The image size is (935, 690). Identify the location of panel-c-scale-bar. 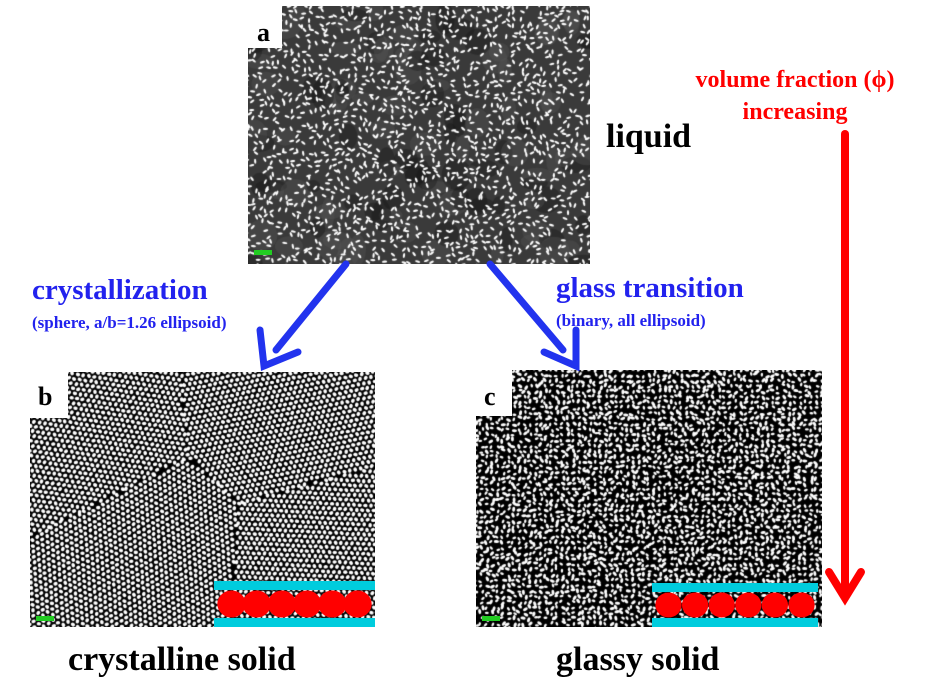
(491, 618).